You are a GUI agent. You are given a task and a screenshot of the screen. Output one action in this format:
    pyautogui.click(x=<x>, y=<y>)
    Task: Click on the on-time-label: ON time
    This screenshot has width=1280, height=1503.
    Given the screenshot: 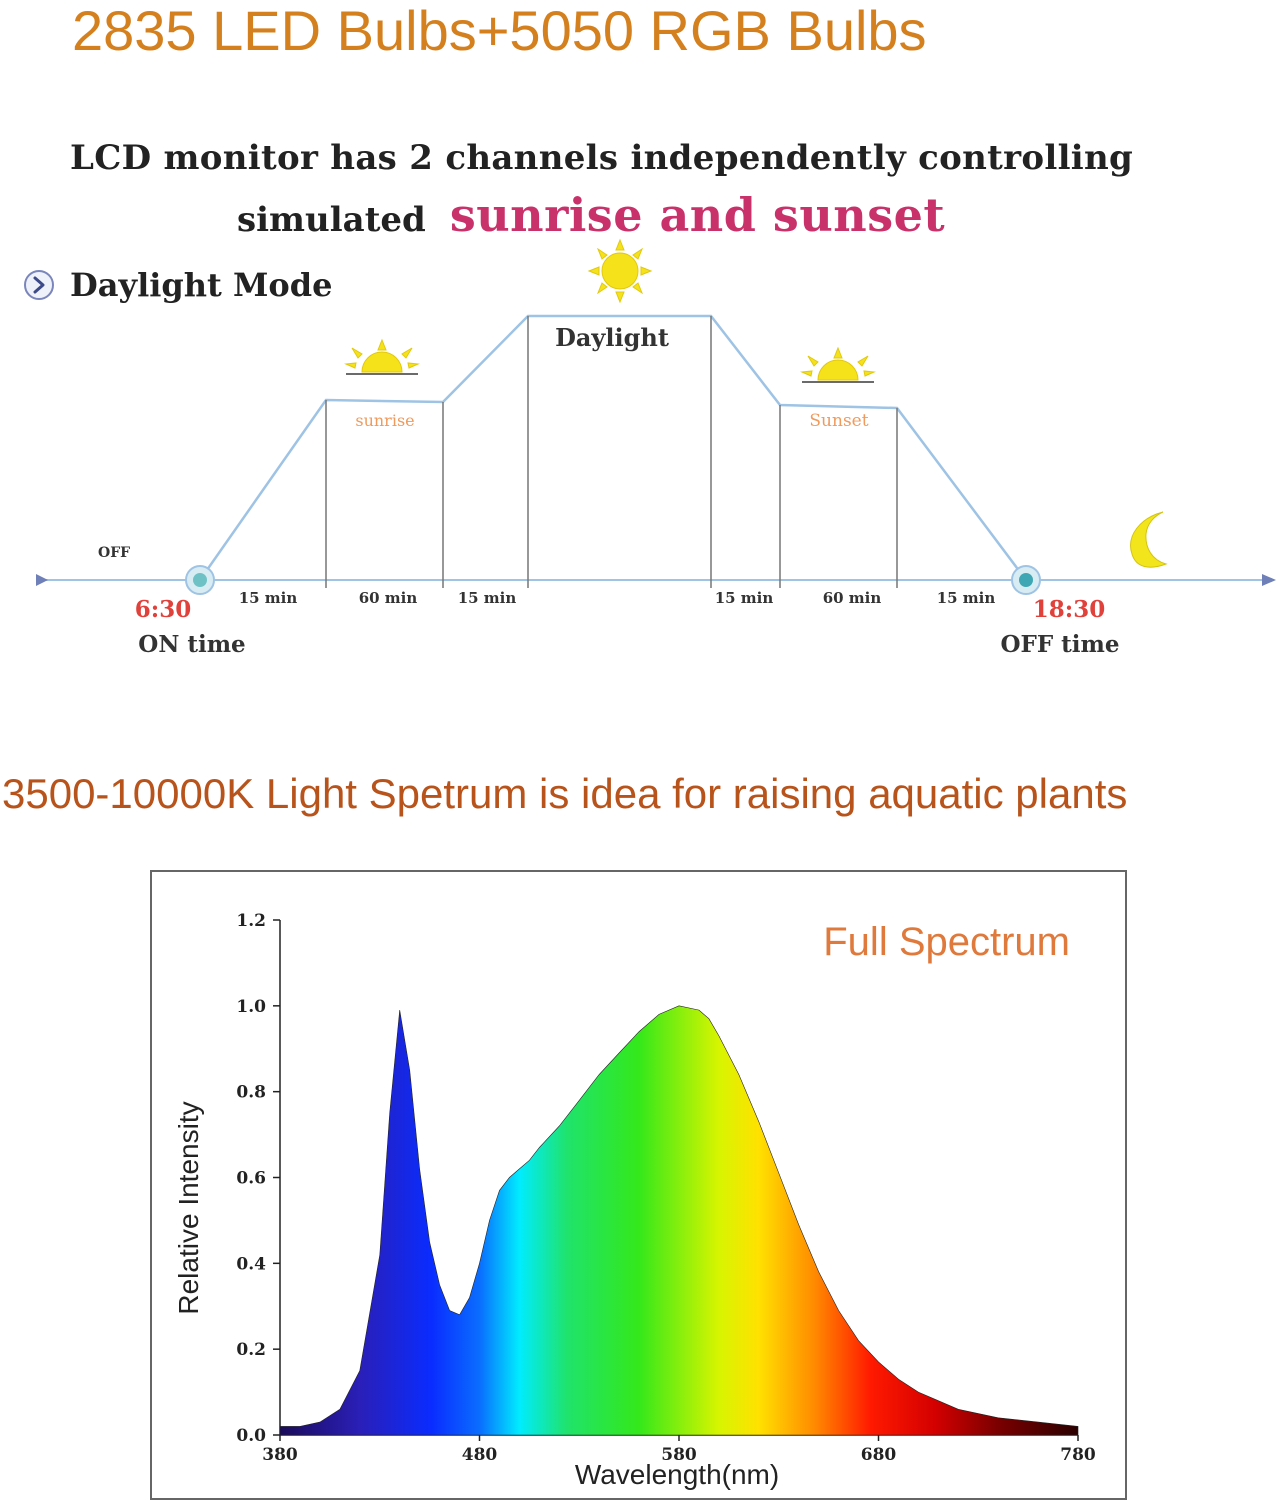 What is the action you would take?
    pyautogui.click(x=191, y=644)
    